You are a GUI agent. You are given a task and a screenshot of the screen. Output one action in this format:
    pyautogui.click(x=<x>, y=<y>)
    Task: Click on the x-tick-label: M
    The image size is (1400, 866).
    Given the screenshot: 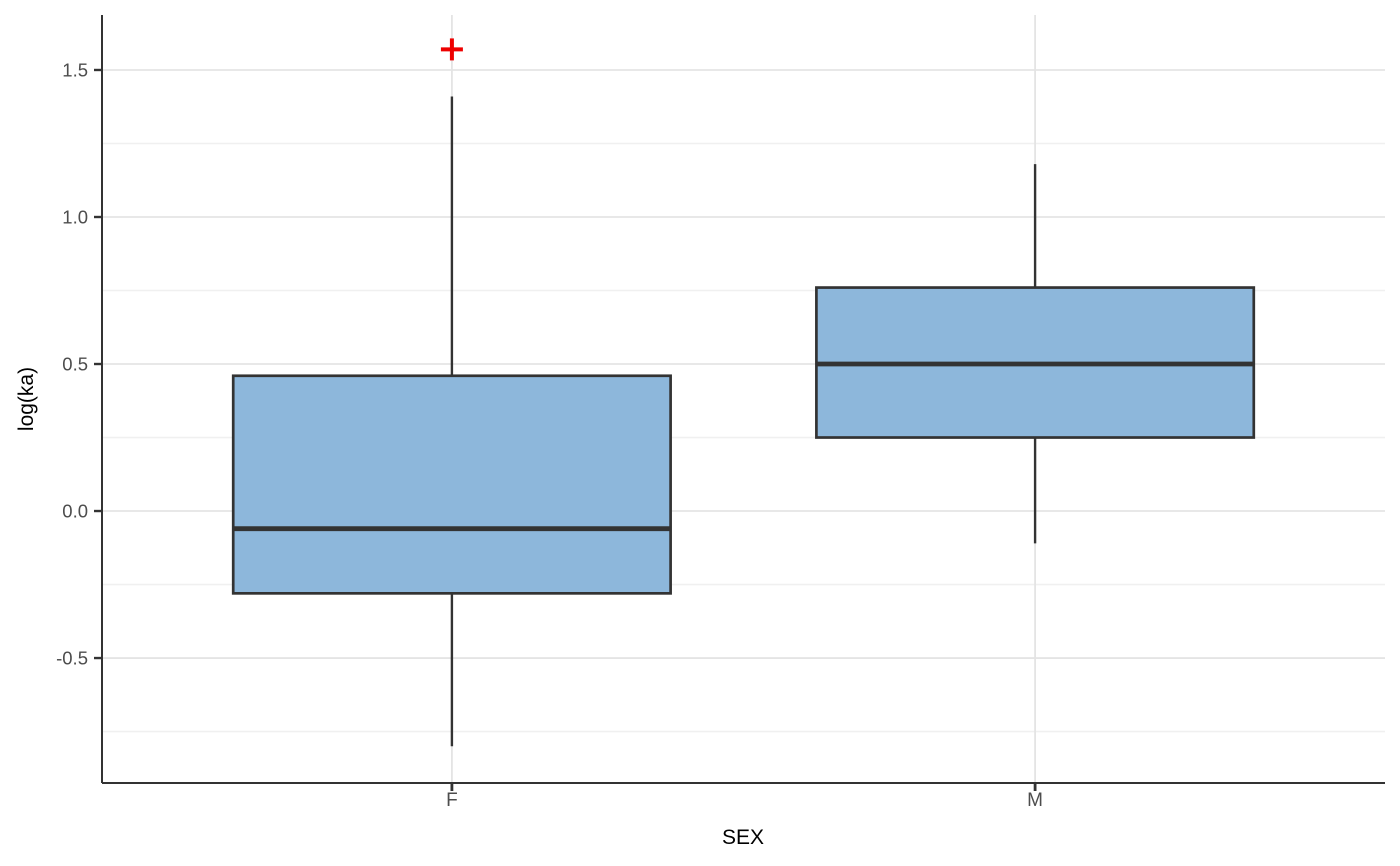 What is the action you would take?
    pyautogui.click(x=1035, y=800)
    